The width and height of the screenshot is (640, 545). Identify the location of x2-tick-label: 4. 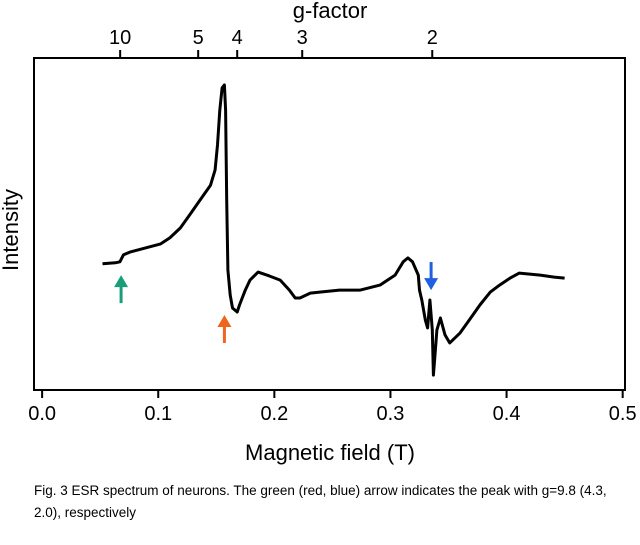
(237, 38).